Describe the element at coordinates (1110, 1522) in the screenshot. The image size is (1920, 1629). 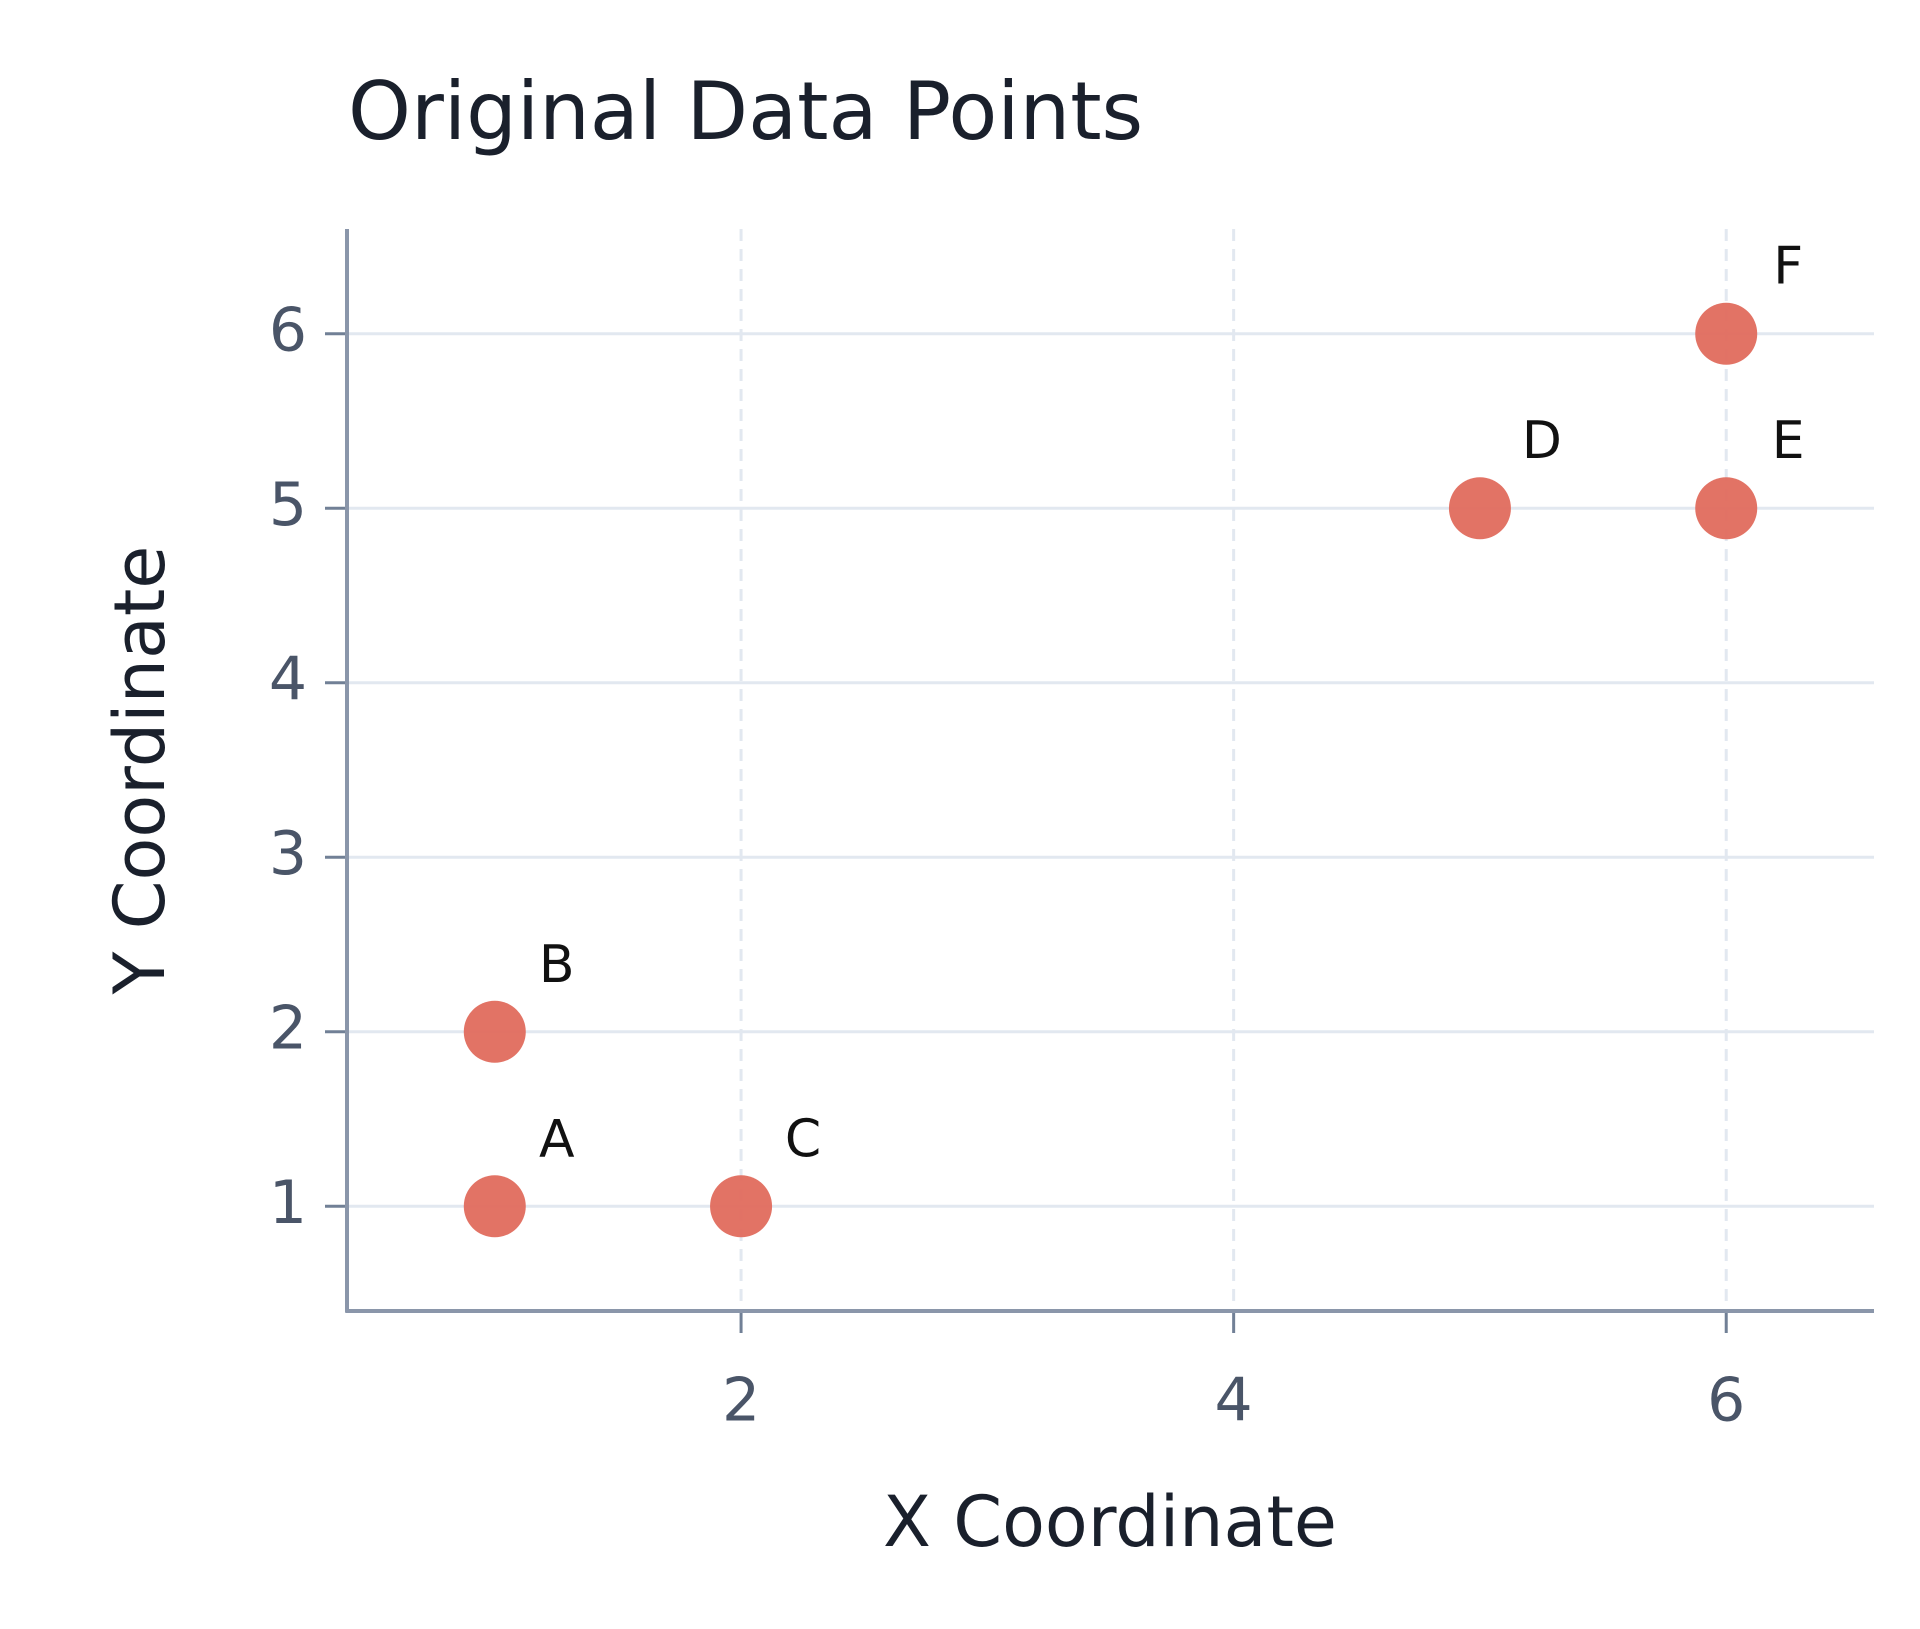
I see `x-axis-label: X Coordinate` at that location.